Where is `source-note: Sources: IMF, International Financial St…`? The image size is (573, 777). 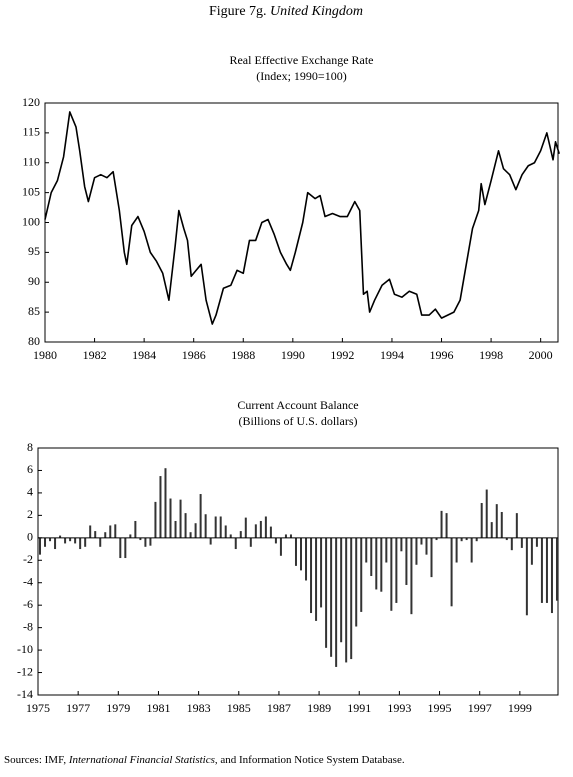 source-note: Sources: IMF, International Financial St… is located at coordinates (204, 760).